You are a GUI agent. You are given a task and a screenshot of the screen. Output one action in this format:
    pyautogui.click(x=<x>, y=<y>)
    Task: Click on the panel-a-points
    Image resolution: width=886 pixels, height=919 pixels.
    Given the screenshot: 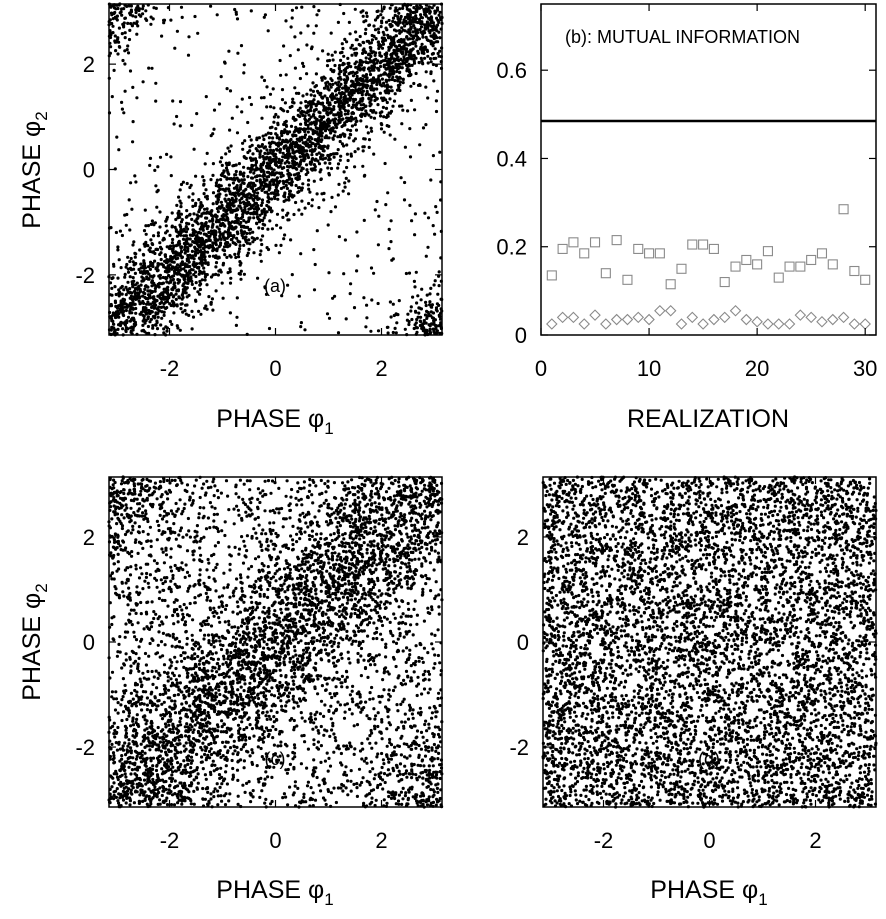 What is the action you would take?
    pyautogui.click(x=275, y=169)
    